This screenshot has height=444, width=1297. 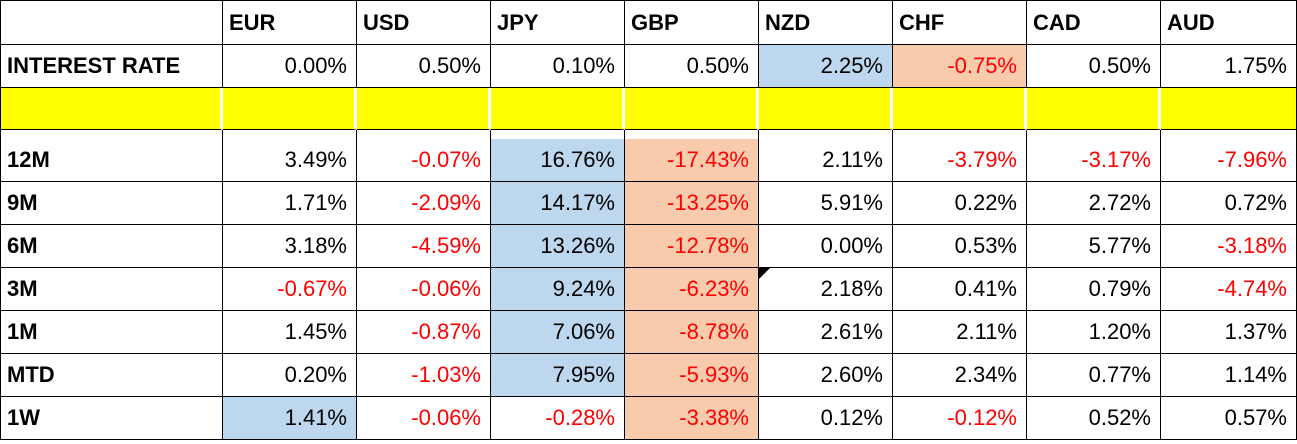 I want to click on corner-cell, so click(x=112, y=23).